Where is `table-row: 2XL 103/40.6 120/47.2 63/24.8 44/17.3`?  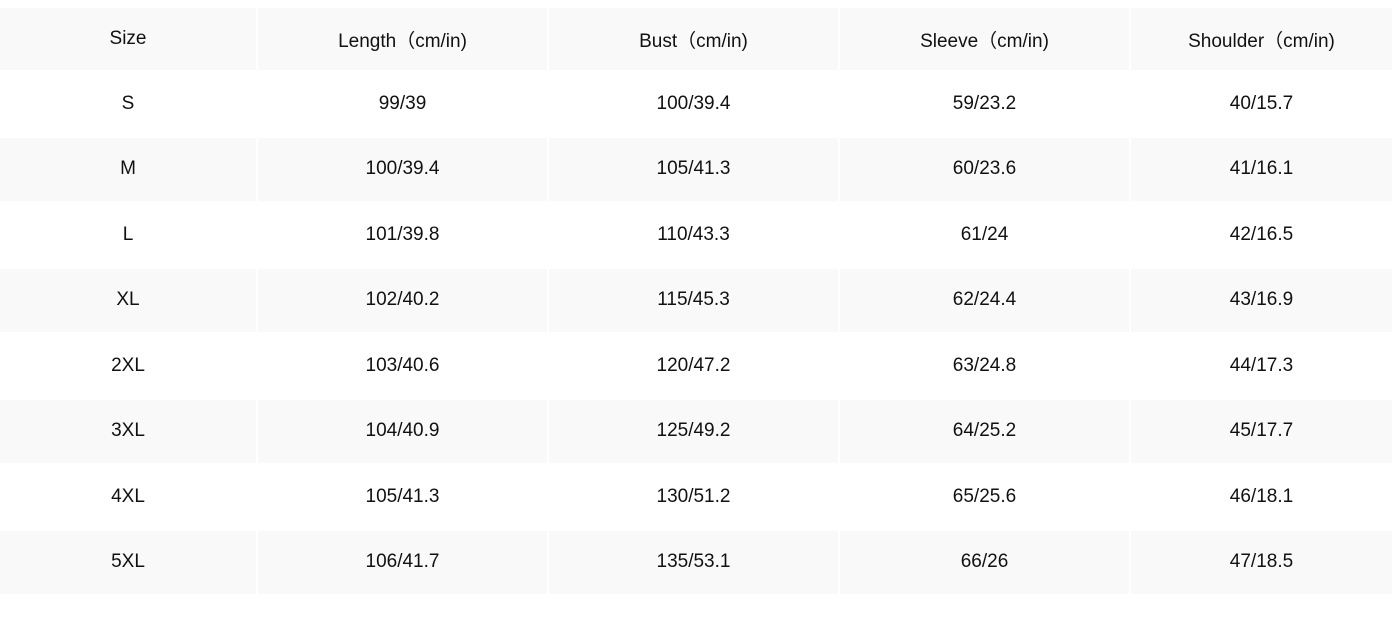 table-row: 2XL 103/40.6 120/47.2 63/24.8 44/17.3 is located at coordinates (696, 366).